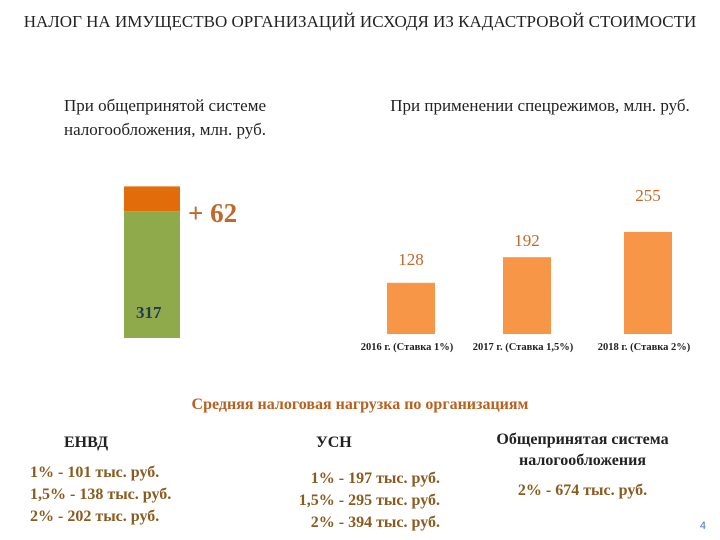  I want to click on general-line: 2% - 674 тыс. руб., so click(582, 490).